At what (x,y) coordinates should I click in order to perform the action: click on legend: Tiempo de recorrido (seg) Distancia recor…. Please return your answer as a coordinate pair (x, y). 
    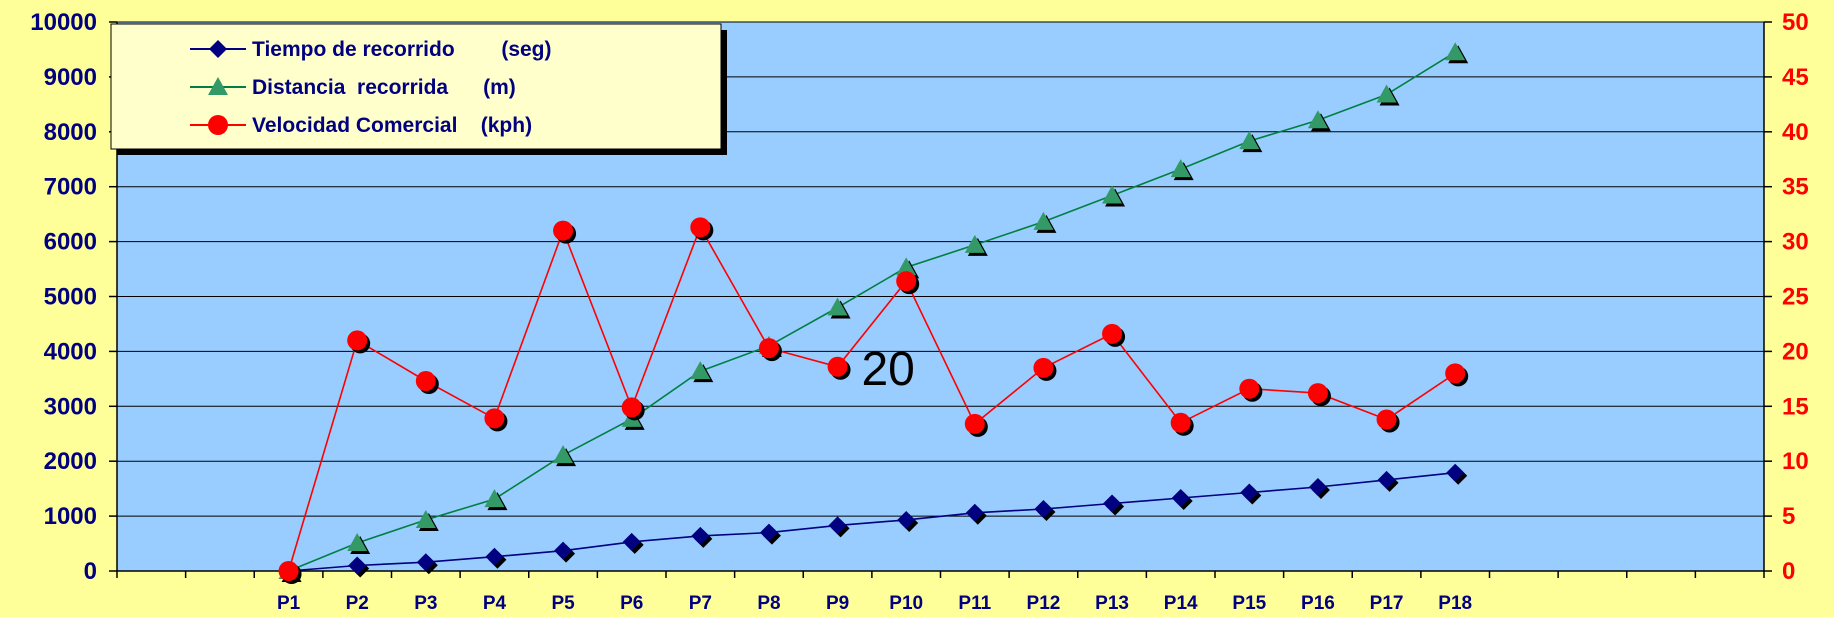
    Looking at the image, I should click on (418, 89).